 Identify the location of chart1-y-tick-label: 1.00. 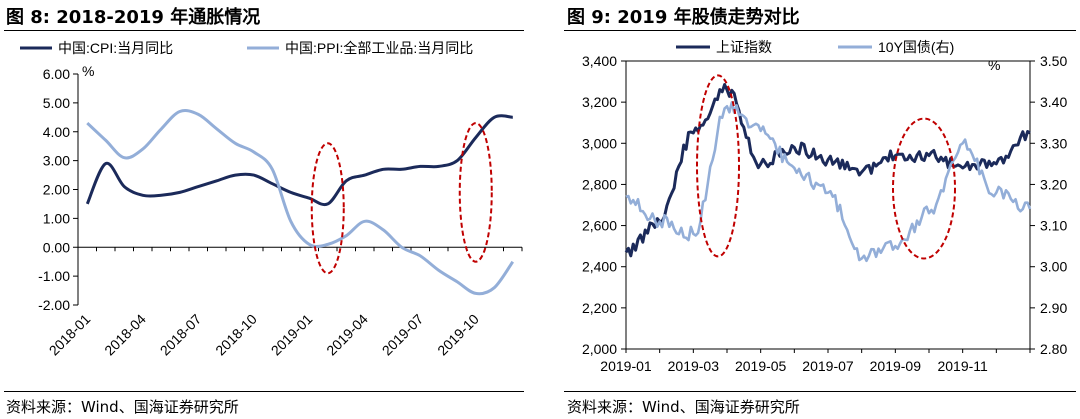
(56, 218).